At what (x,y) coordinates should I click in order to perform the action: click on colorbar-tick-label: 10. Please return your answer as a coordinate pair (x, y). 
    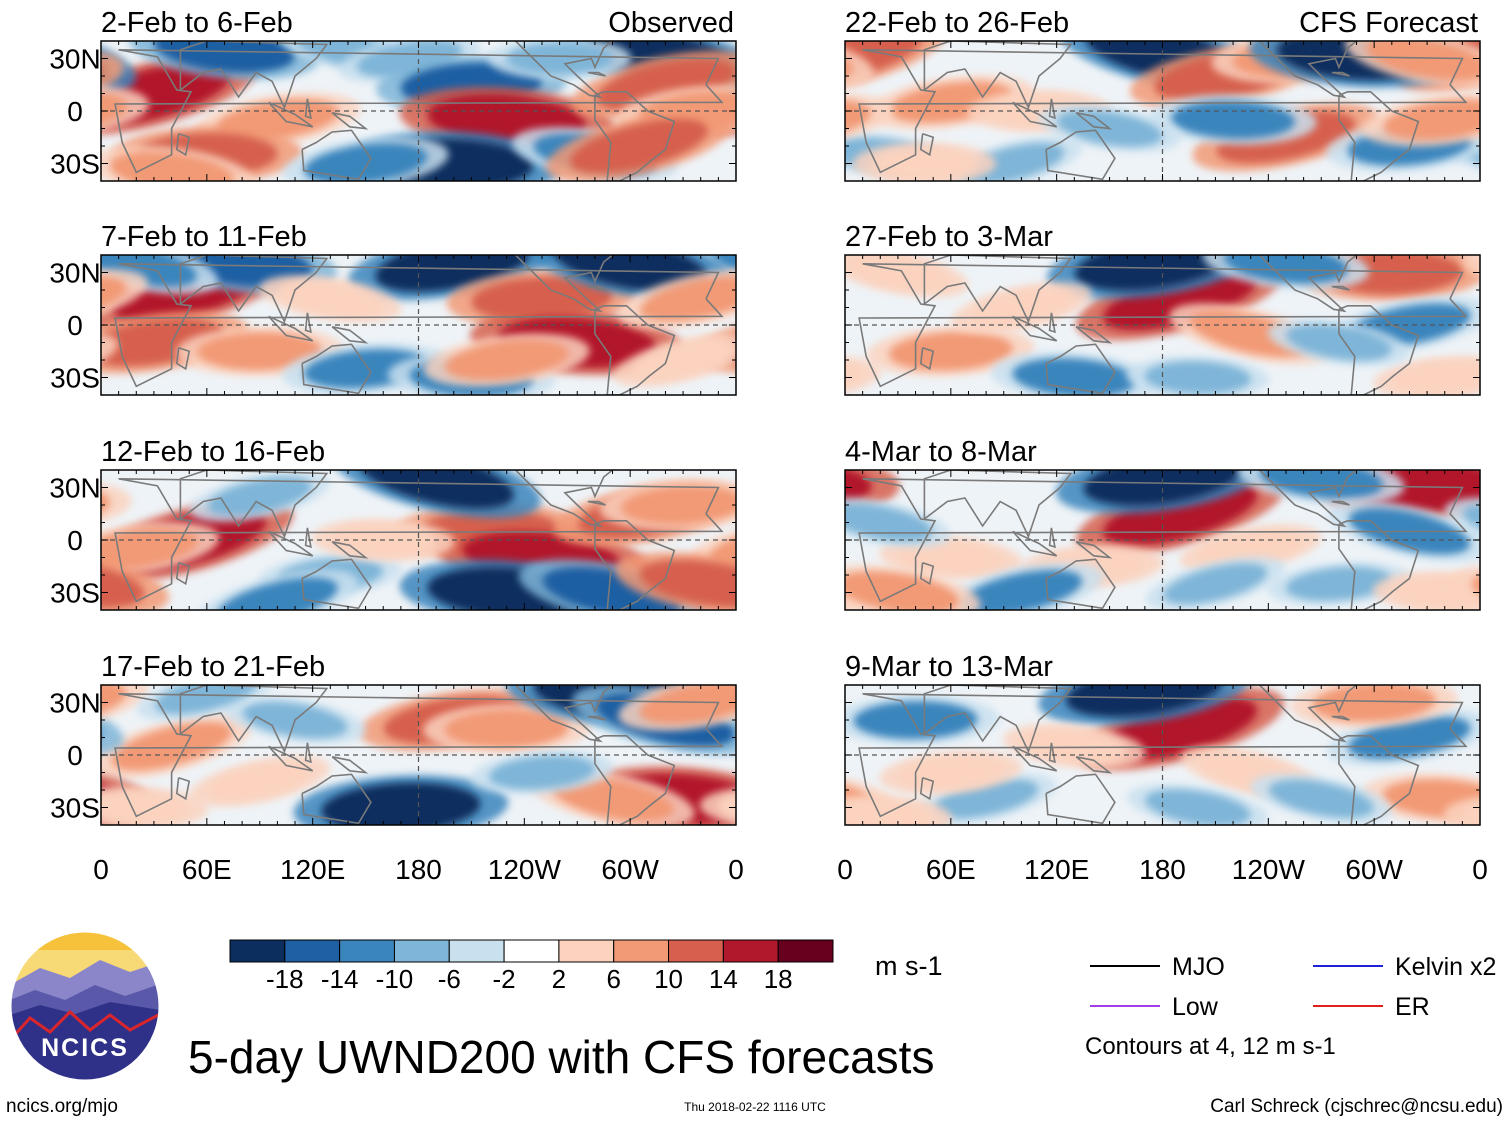
    Looking at the image, I should click on (668, 979).